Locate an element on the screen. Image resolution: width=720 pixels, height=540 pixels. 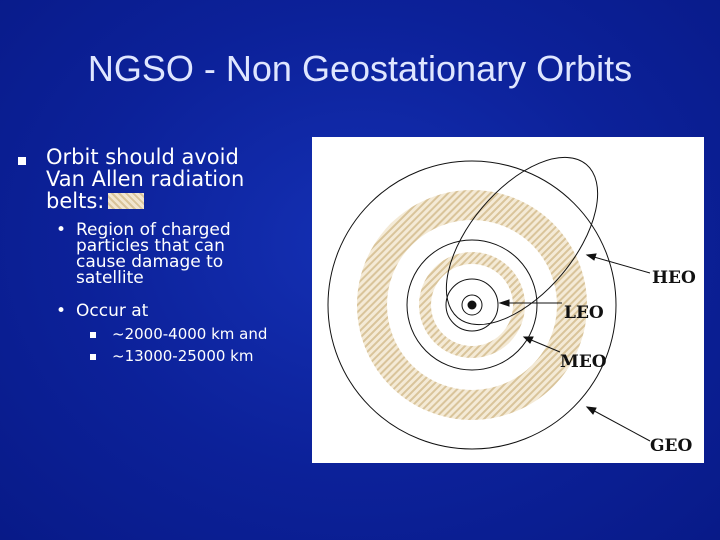
sub-bullet-line: particles that can is located at coordinates (150, 246).